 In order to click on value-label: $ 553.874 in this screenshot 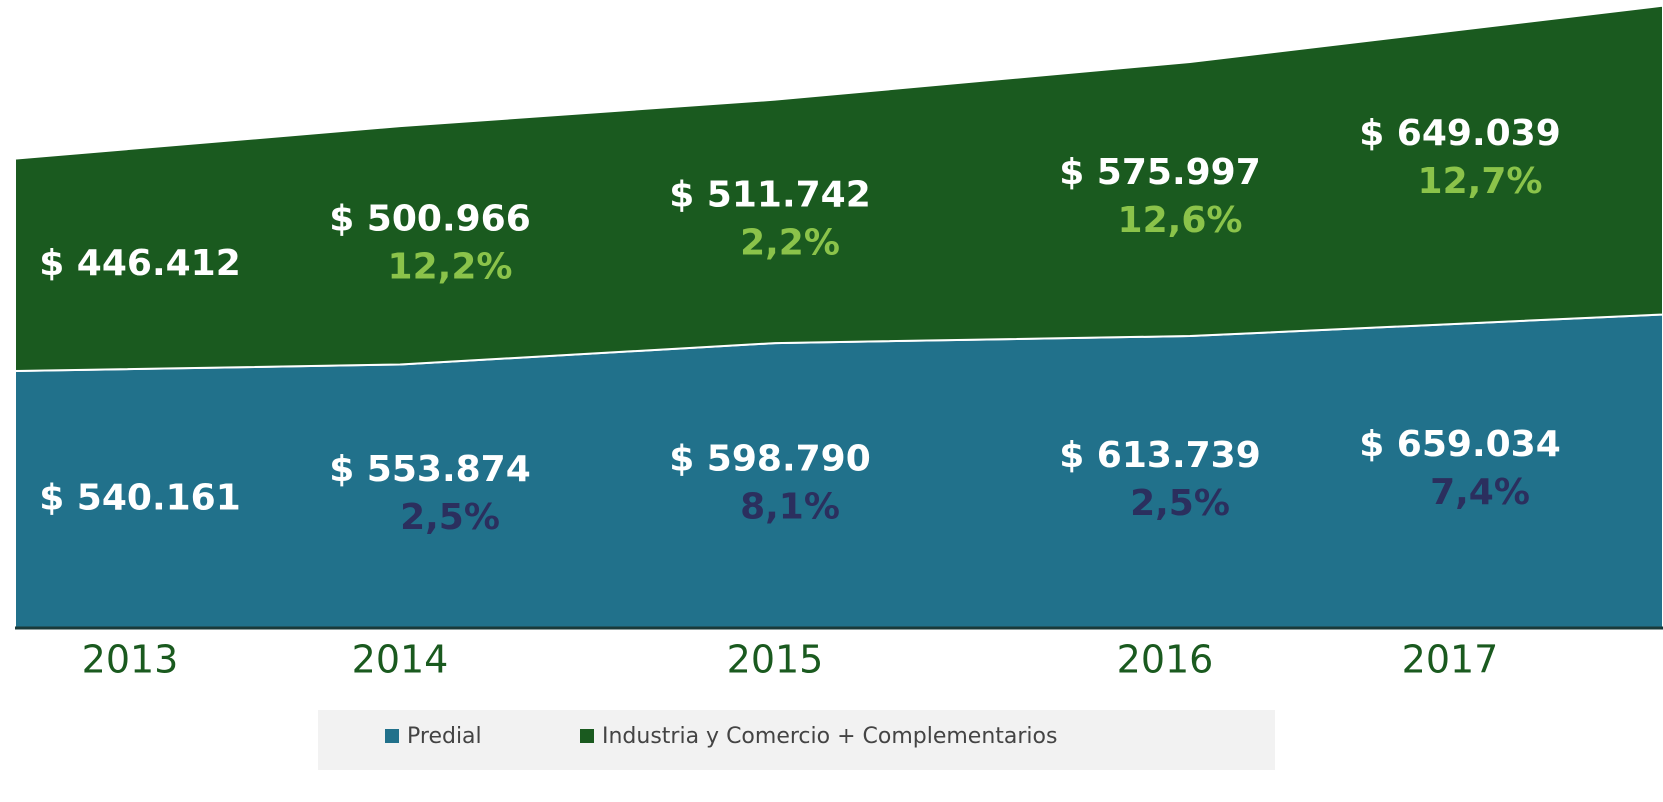, I will do `click(430, 469)`.